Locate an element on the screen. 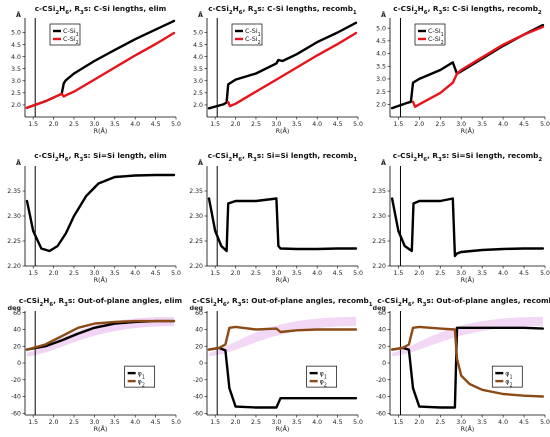 This screenshot has height=437, width=550. legend-label: φ2 is located at coordinates (141, 382).